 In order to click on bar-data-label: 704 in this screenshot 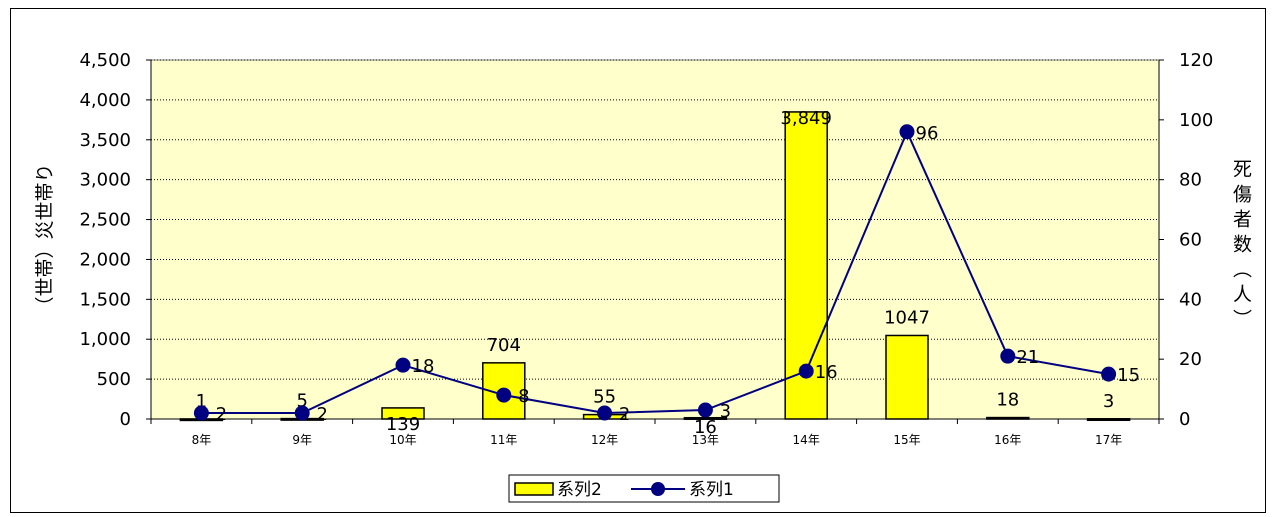, I will do `click(504, 345)`.